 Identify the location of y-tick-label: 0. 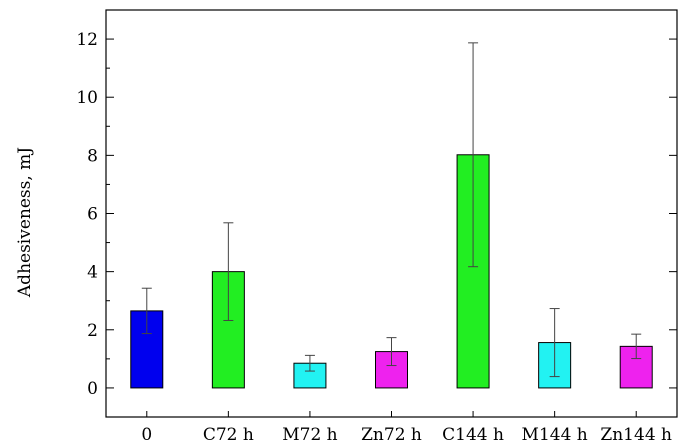
(92, 389).